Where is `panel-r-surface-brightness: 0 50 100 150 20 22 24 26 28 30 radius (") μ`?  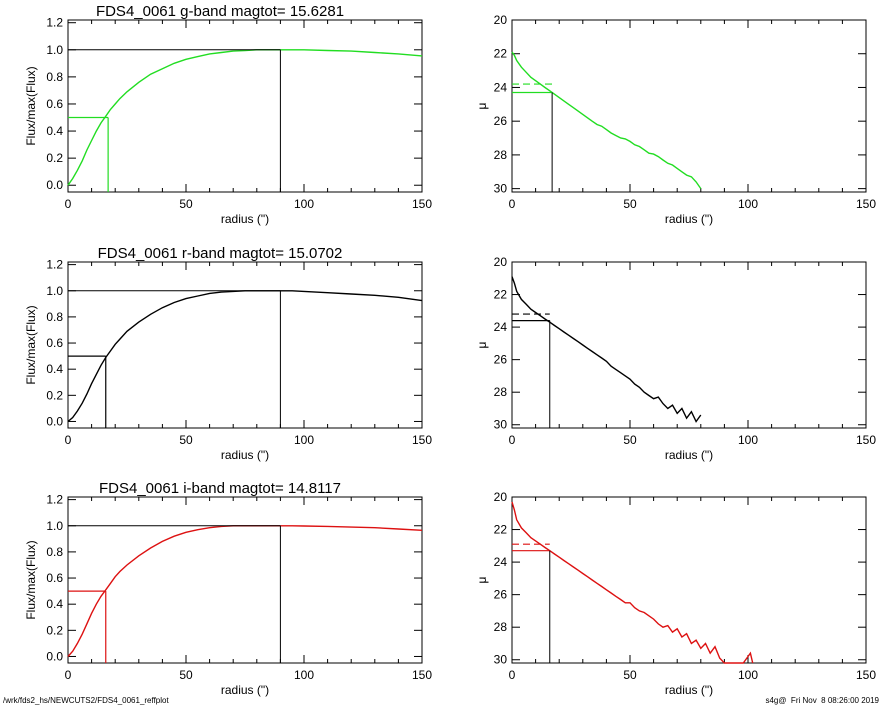
panel-r-surface-brightness: 0 50 100 150 20 22 24 26 28 30 radius (") μ is located at coordinates (675, 358).